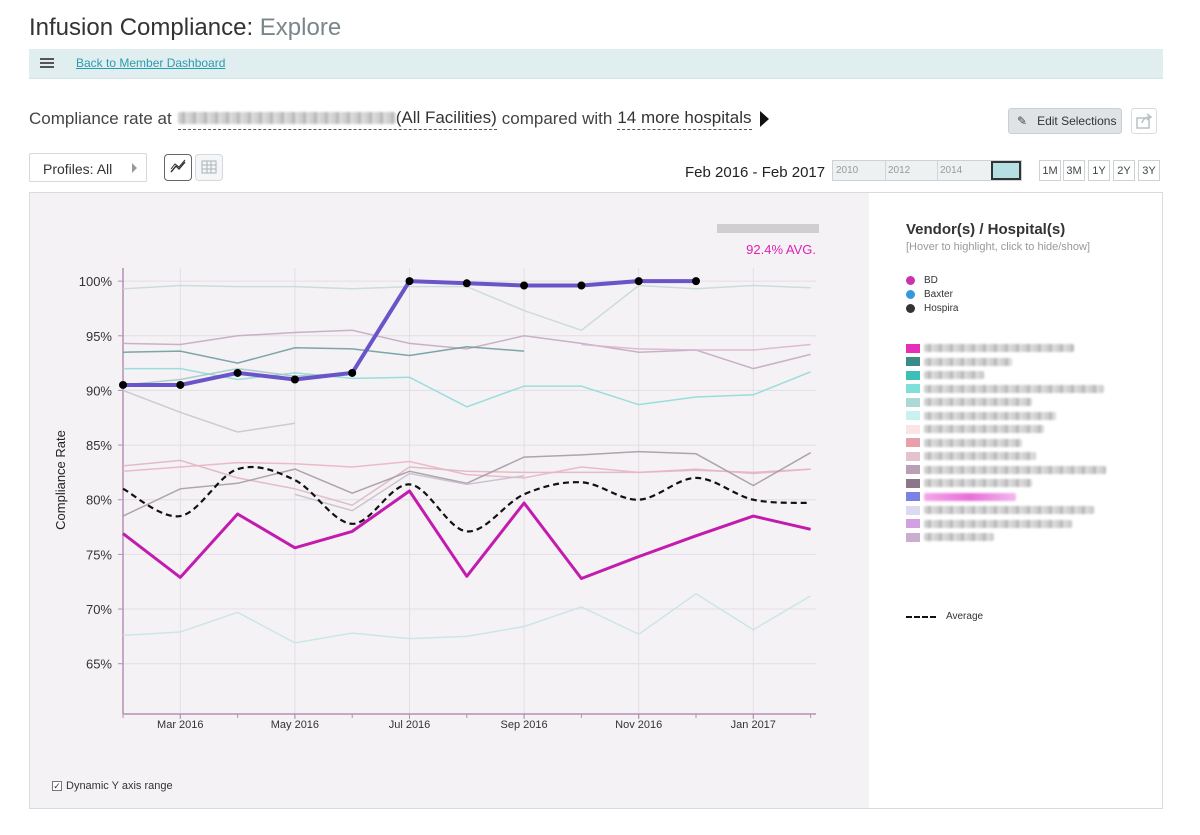 The height and width of the screenshot is (835, 1200). I want to click on legend-vendor-baxter: Baxter, so click(929, 294).